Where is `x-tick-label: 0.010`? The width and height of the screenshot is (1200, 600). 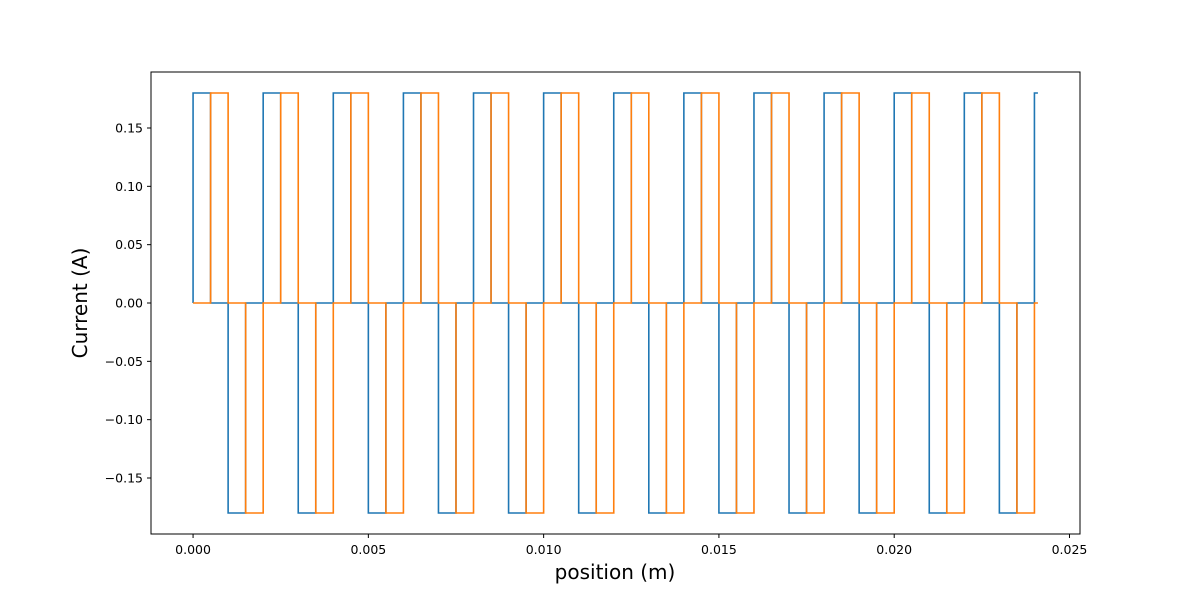
x-tick-label: 0.010 is located at coordinates (544, 549).